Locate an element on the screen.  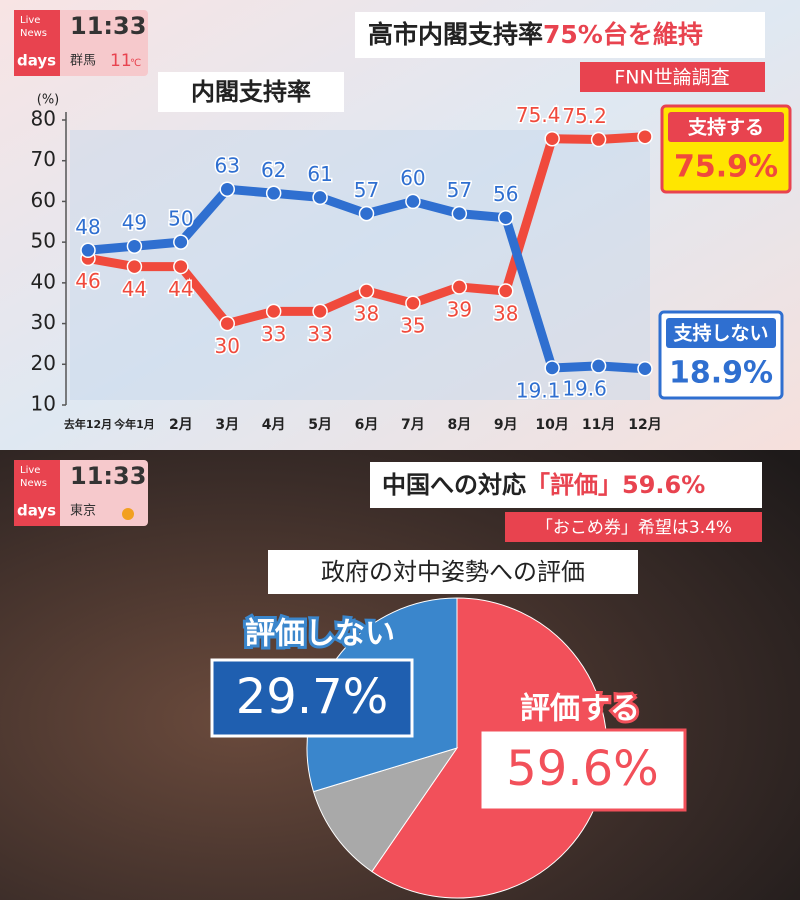
data-label: 35 is located at coordinates (412, 326).